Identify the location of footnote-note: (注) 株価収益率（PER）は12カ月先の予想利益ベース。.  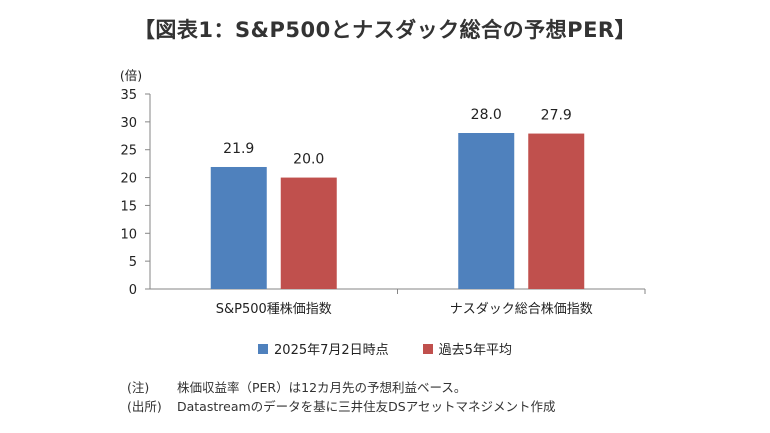
(341, 387).